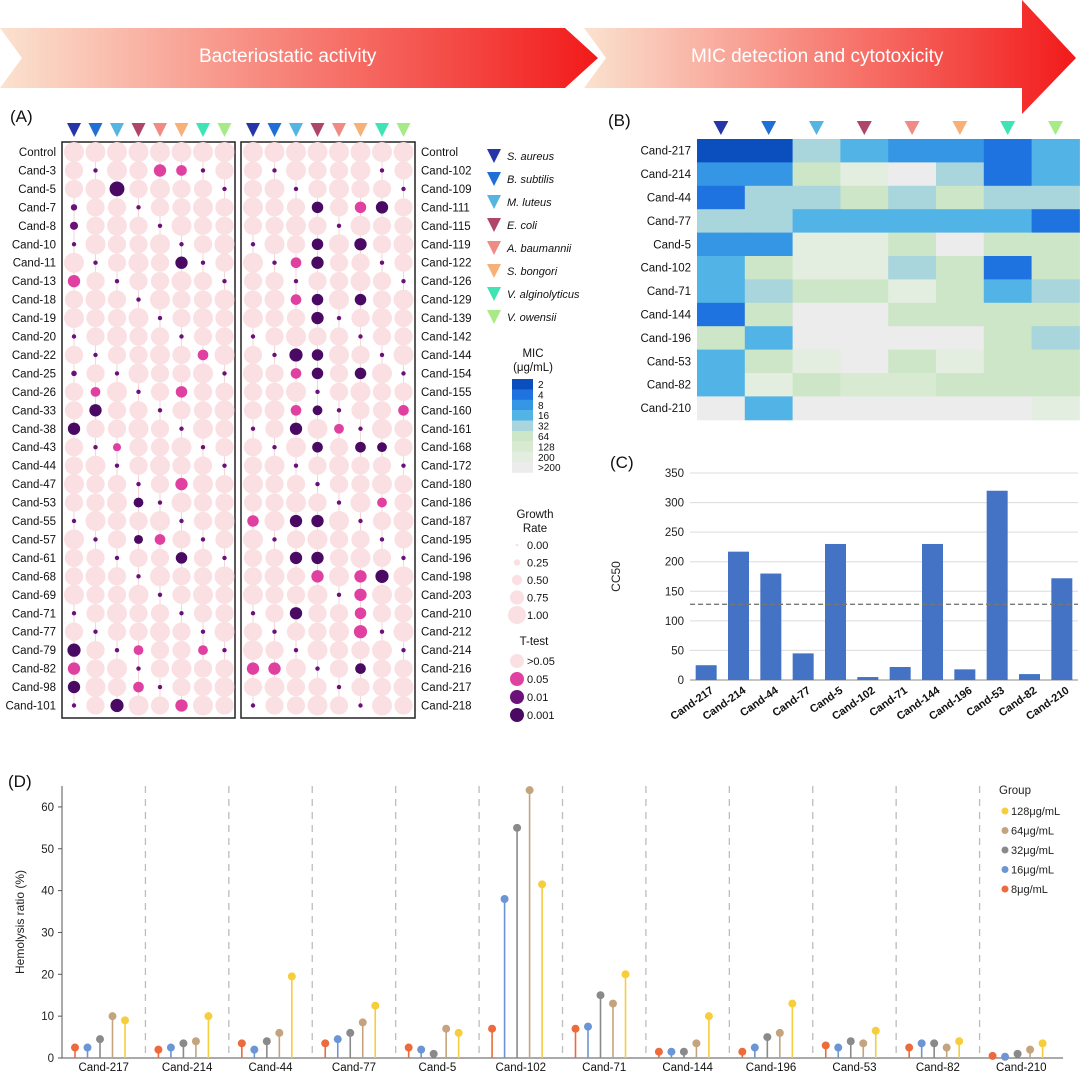 The image size is (1080, 1076). What do you see at coordinates (446, 227) in the screenshot?
I see `row-label: Cand-115` at bounding box center [446, 227].